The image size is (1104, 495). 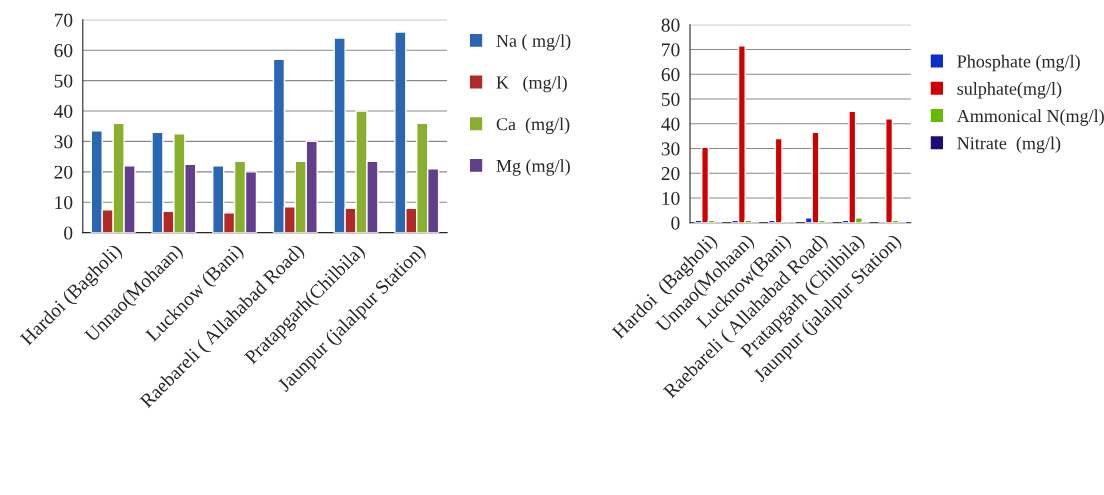 What do you see at coordinates (533, 42) in the screenshot?
I see `legend-label: Na ( mg/l)` at bounding box center [533, 42].